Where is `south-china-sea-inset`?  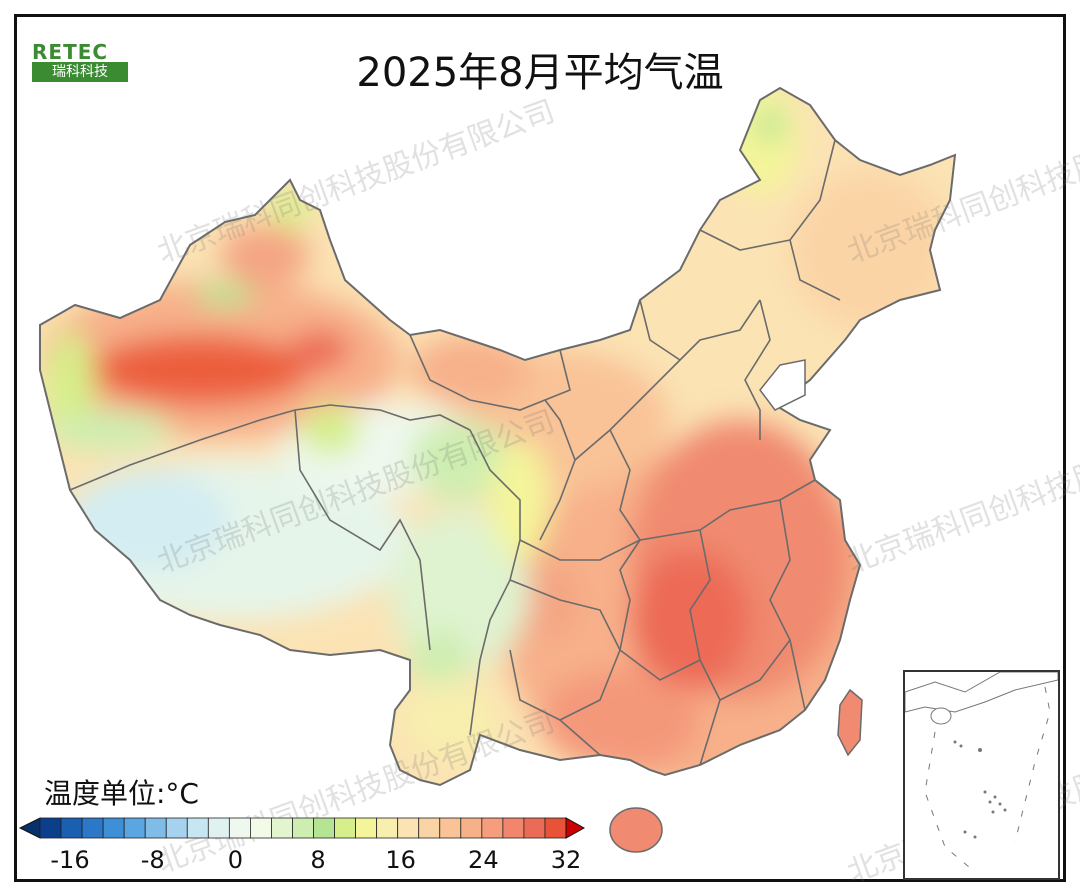 south-china-sea-inset is located at coordinates (981, 775).